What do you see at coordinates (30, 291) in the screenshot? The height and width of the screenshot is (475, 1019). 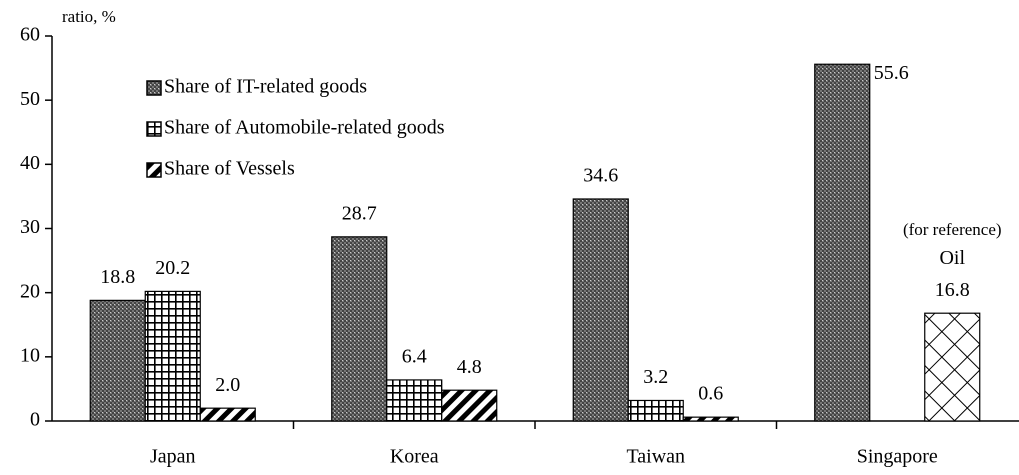 I see `y-tick-label: 20` at bounding box center [30, 291].